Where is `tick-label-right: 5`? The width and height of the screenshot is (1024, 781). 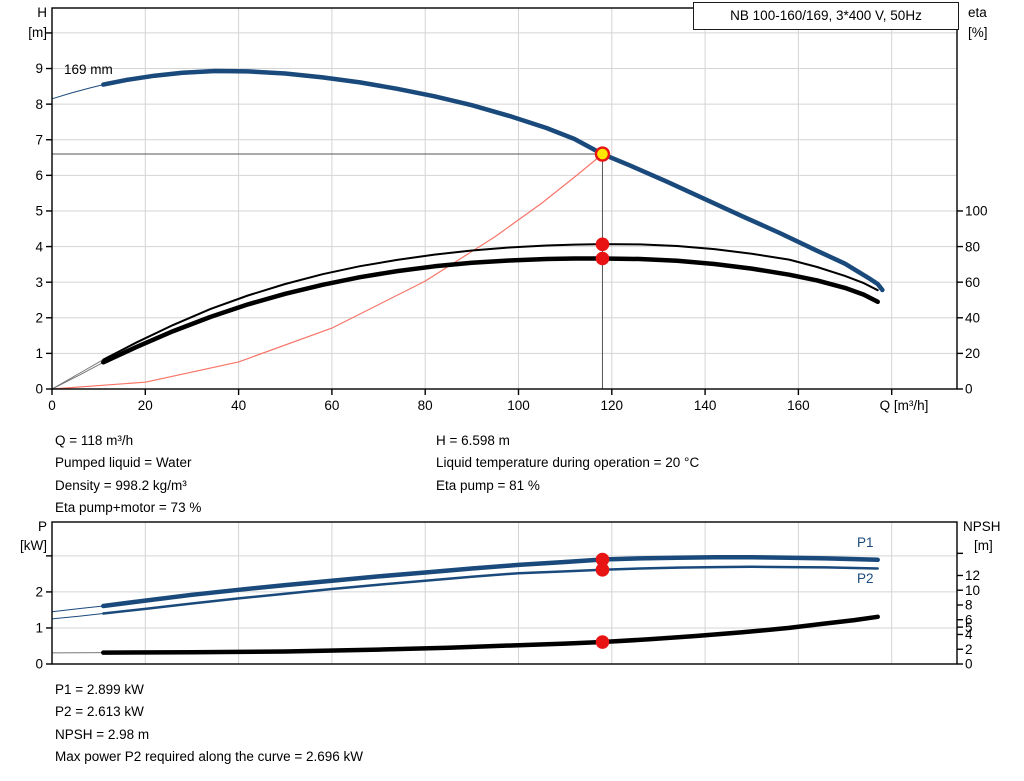
tick-label-right: 5 is located at coordinates (969, 627).